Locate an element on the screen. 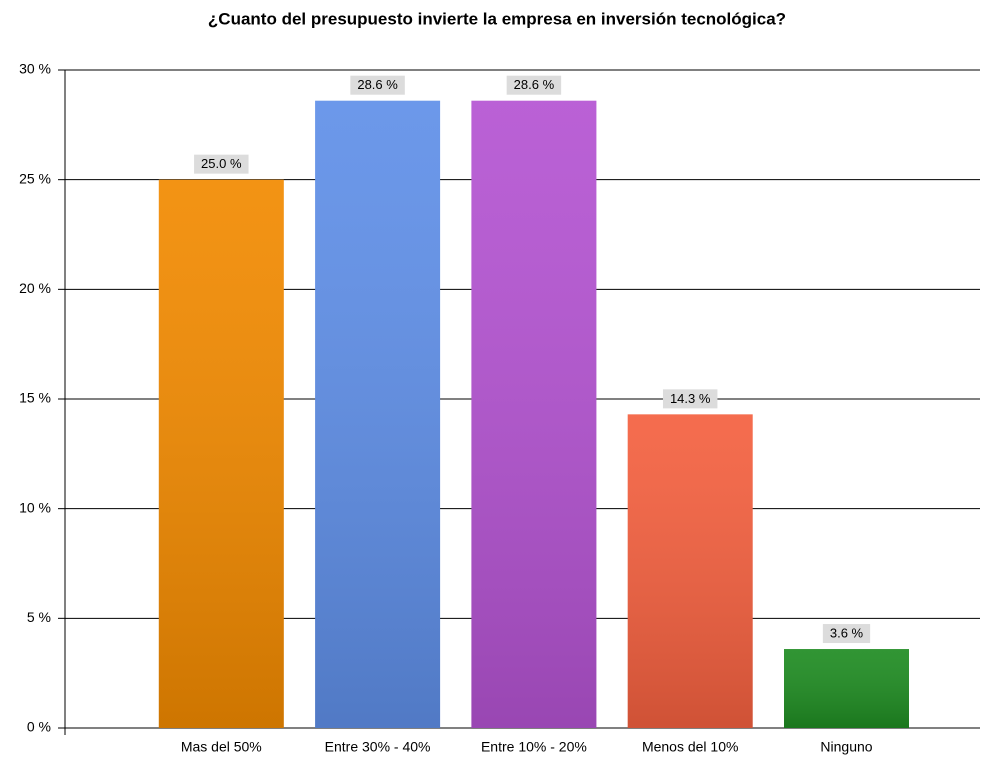 The width and height of the screenshot is (994, 761). y-tick-label: 15 % is located at coordinates (35, 398).